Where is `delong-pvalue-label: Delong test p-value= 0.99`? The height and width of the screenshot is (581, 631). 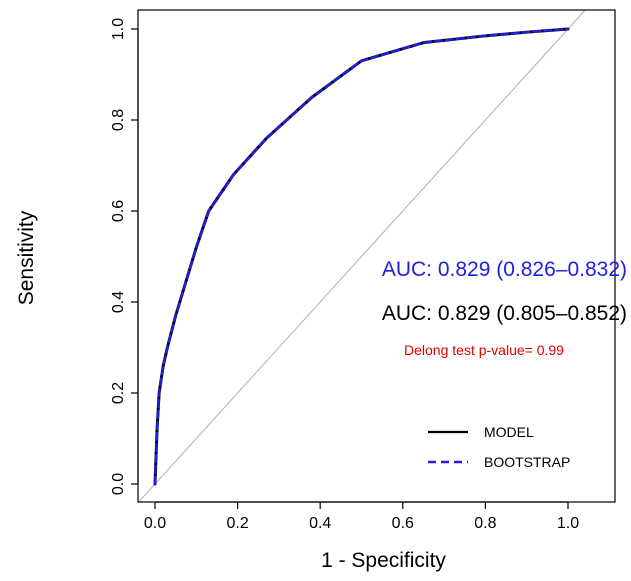
delong-pvalue-label: Delong test p-value= 0.99 is located at coordinates (484, 350).